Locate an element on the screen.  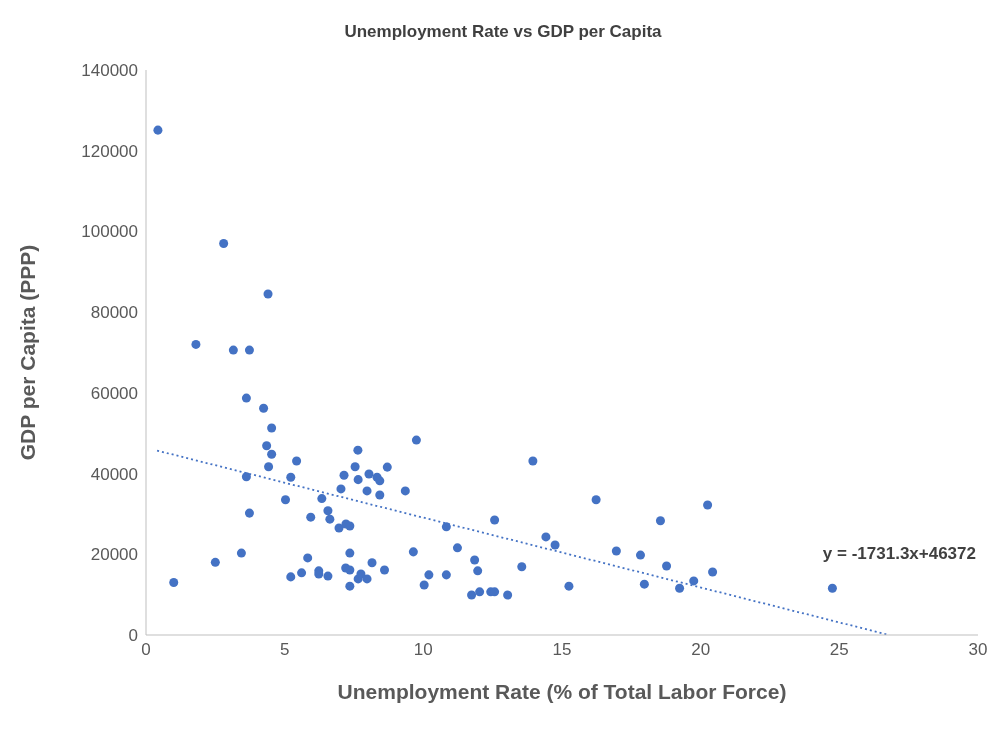
y-tick-label: 40000 is located at coordinates (114, 474).